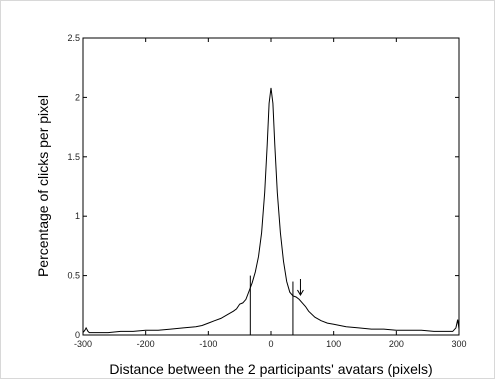 Image resolution: width=496 pixels, height=380 pixels. I want to click on x-tick-label: 200, so click(396, 344).